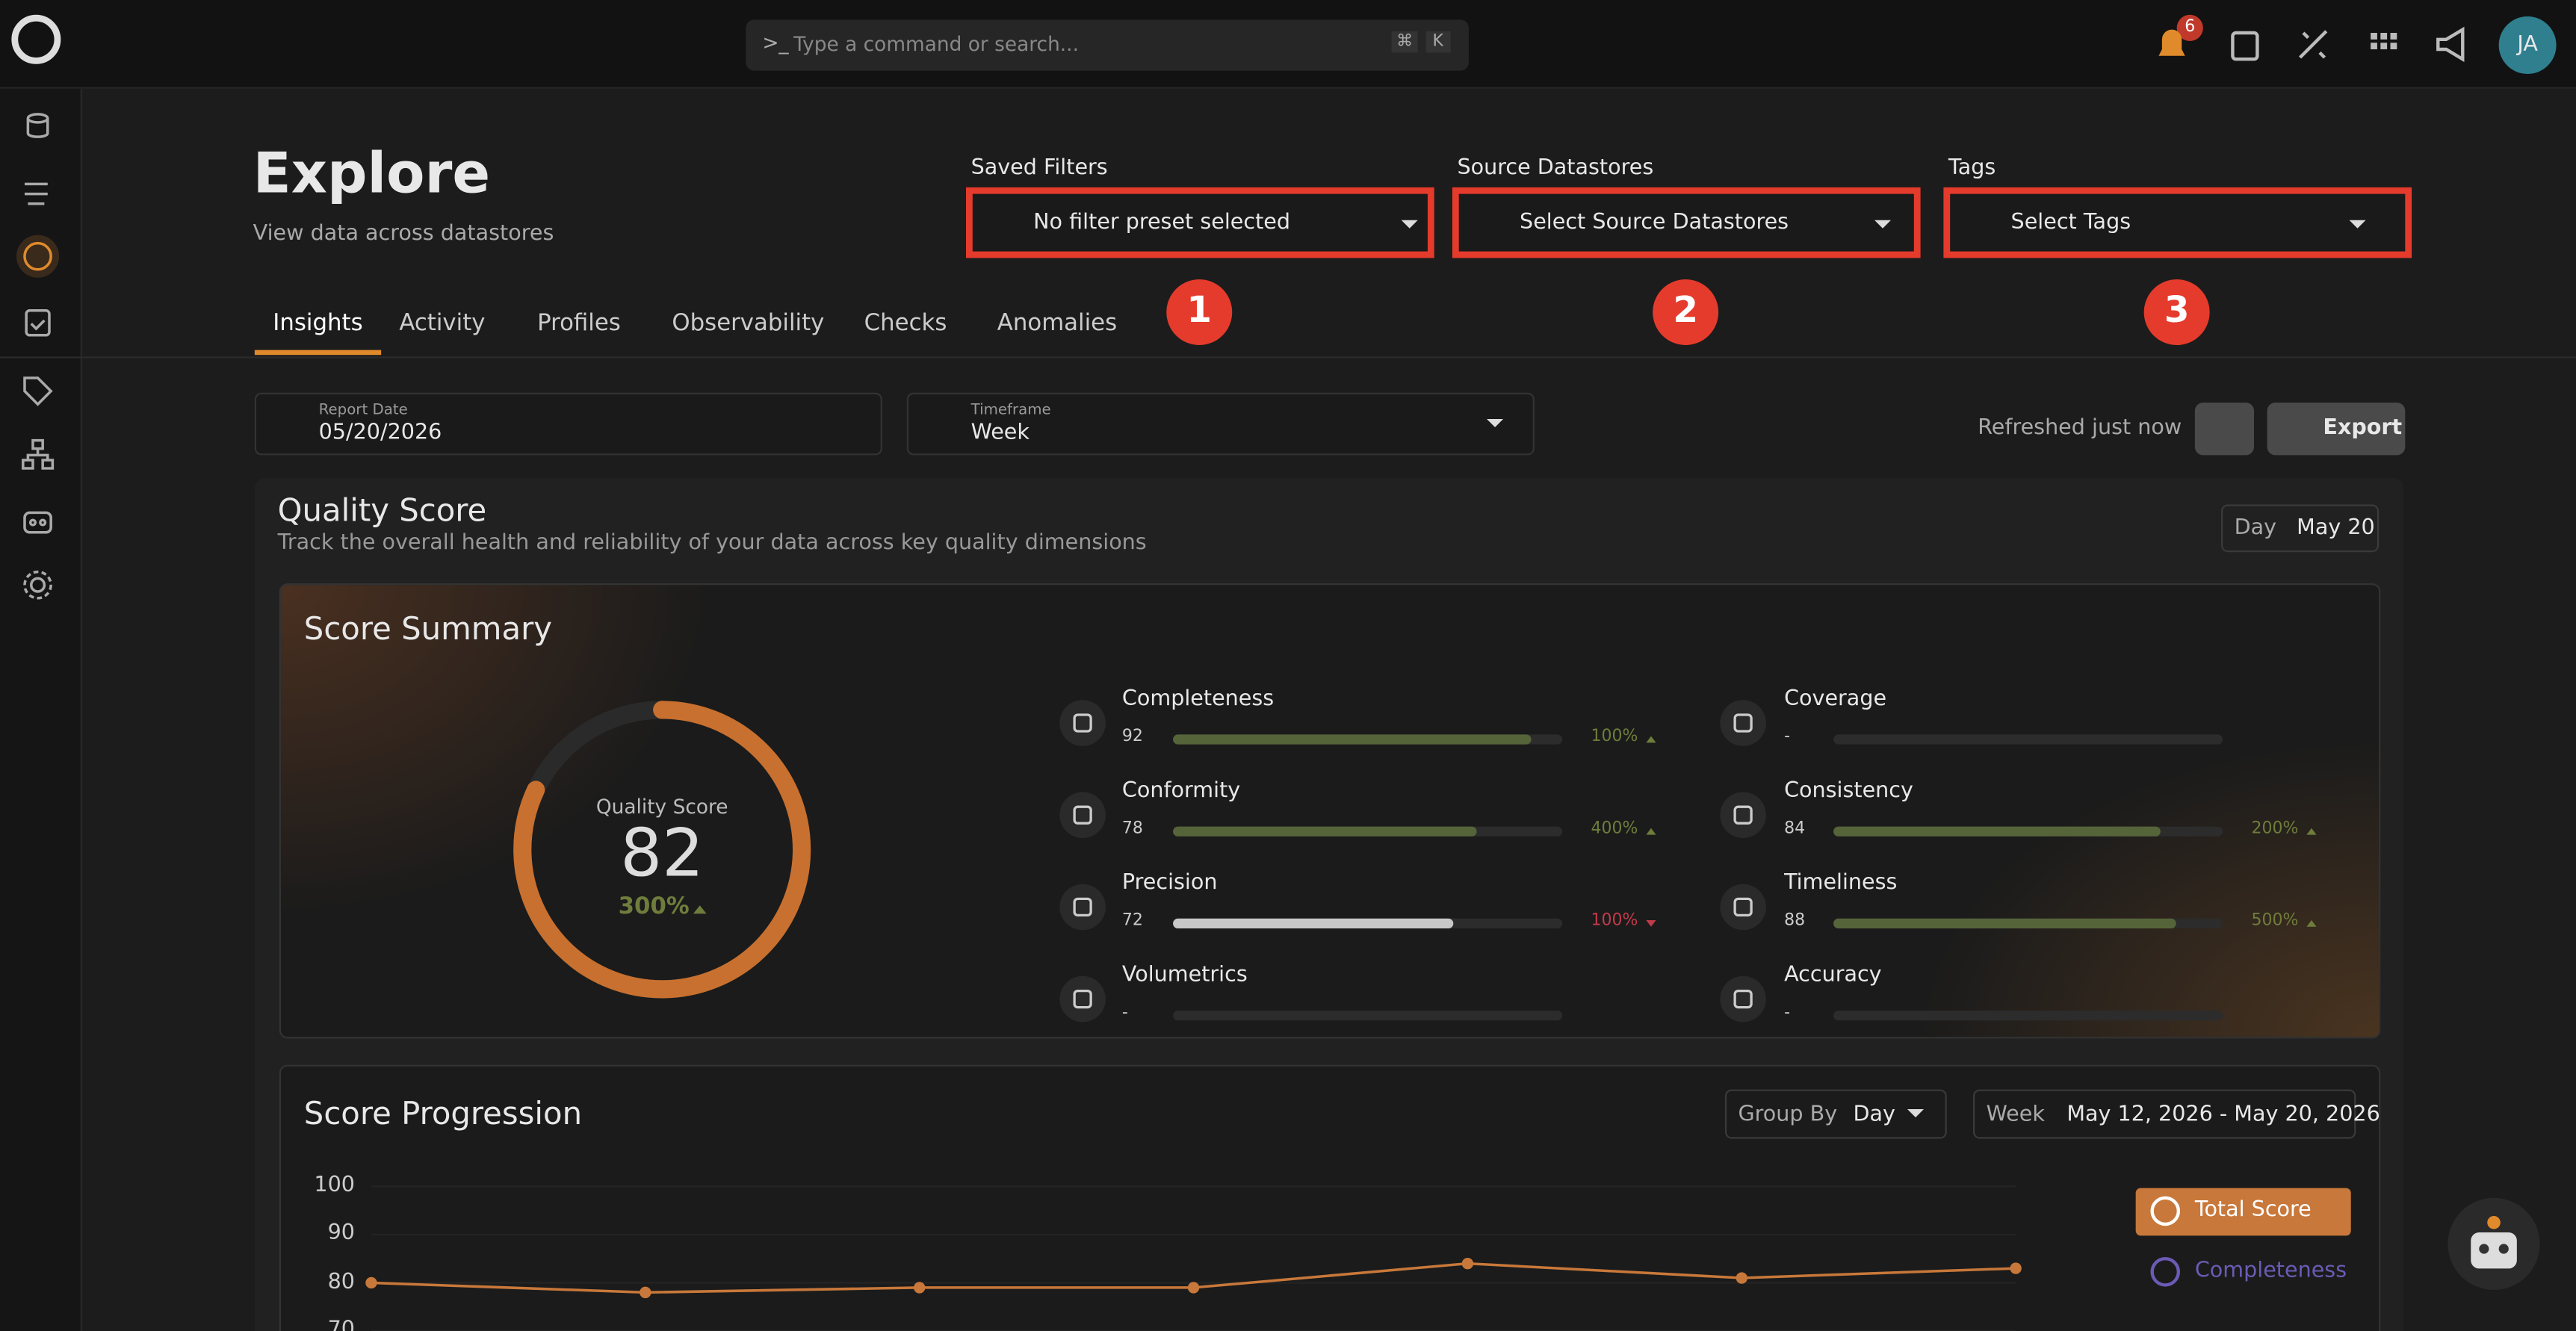 The width and height of the screenshot is (2576, 1331). Describe the element at coordinates (2493, 1243) in the screenshot. I see `bot-icon` at that location.